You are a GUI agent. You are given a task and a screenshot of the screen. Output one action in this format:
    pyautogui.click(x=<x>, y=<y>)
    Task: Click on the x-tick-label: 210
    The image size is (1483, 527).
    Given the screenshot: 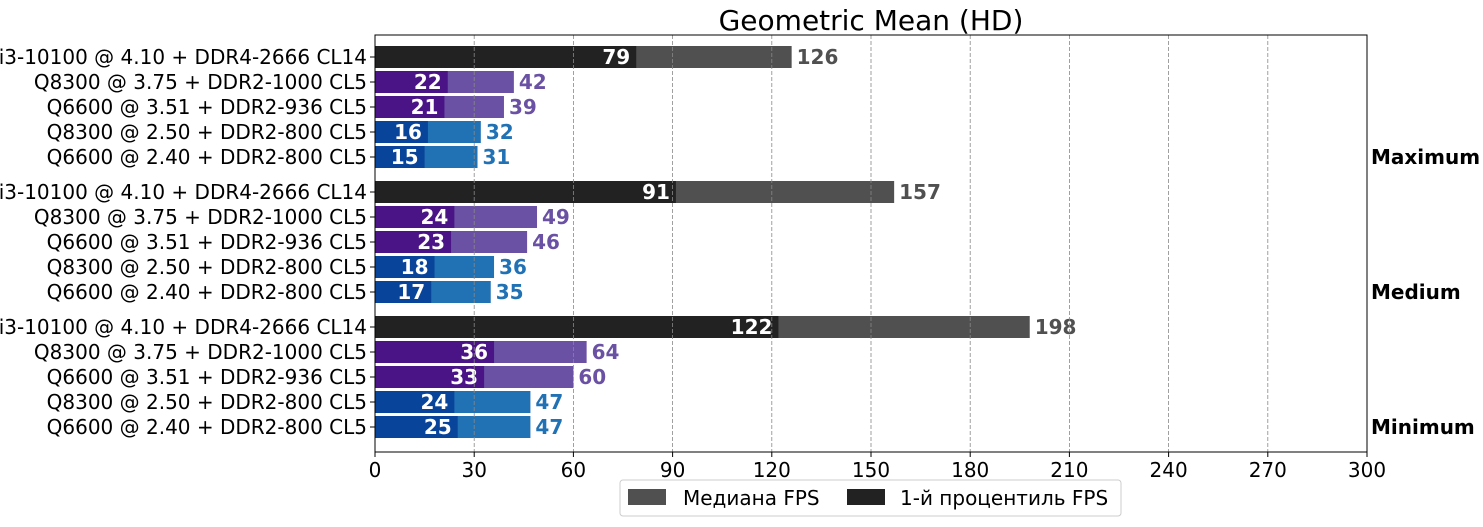 What is the action you would take?
    pyautogui.click(x=1069, y=470)
    